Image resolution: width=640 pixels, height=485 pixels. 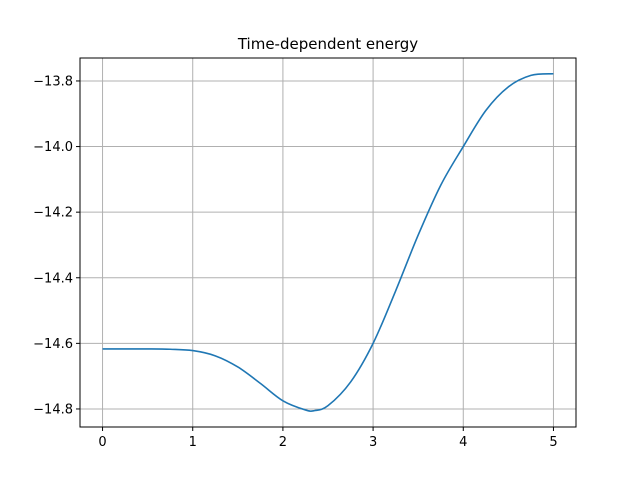 What do you see at coordinates (53, 213) in the screenshot?
I see `y-tick-label: −14.2` at bounding box center [53, 213].